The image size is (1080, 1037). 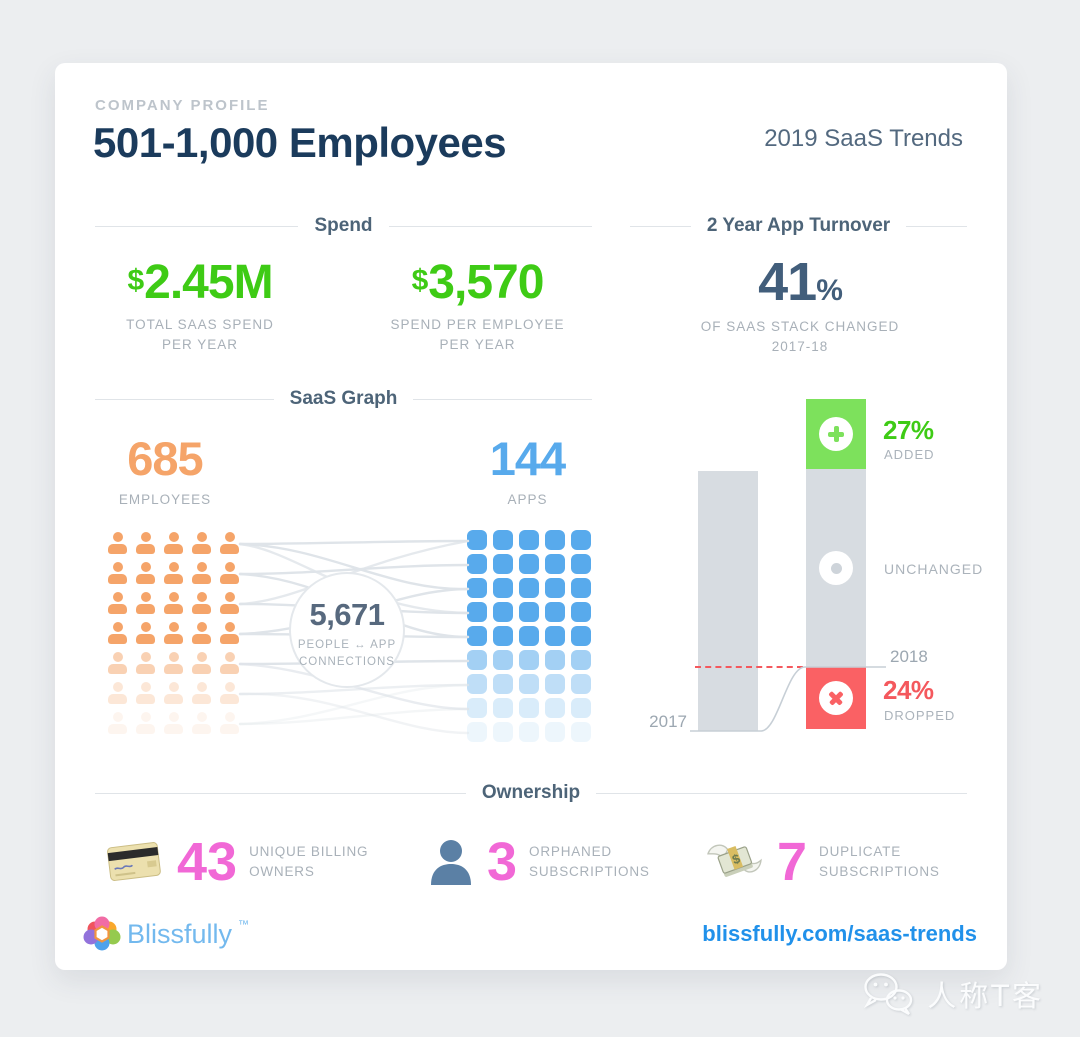 What do you see at coordinates (920, 715) in the screenshot?
I see `dropped-label: DROPPED` at bounding box center [920, 715].